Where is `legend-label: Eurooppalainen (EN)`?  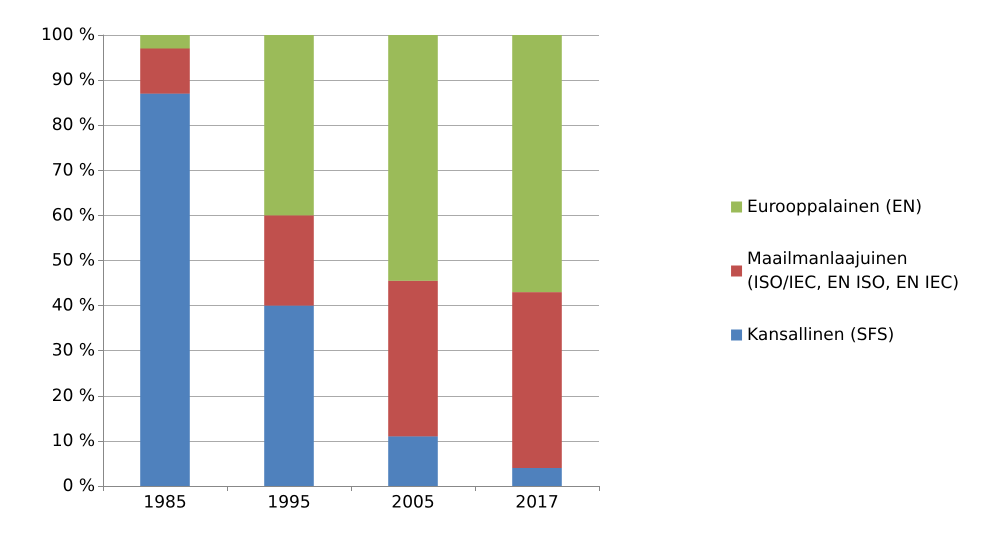 legend-label: Eurooppalainen (EN) is located at coordinates (834, 207).